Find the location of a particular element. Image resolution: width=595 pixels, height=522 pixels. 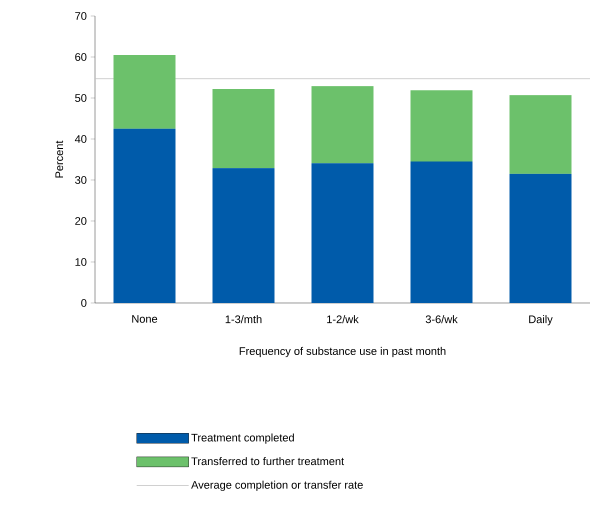

x-tick-label: 3-6/wk is located at coordinates (442, 319).